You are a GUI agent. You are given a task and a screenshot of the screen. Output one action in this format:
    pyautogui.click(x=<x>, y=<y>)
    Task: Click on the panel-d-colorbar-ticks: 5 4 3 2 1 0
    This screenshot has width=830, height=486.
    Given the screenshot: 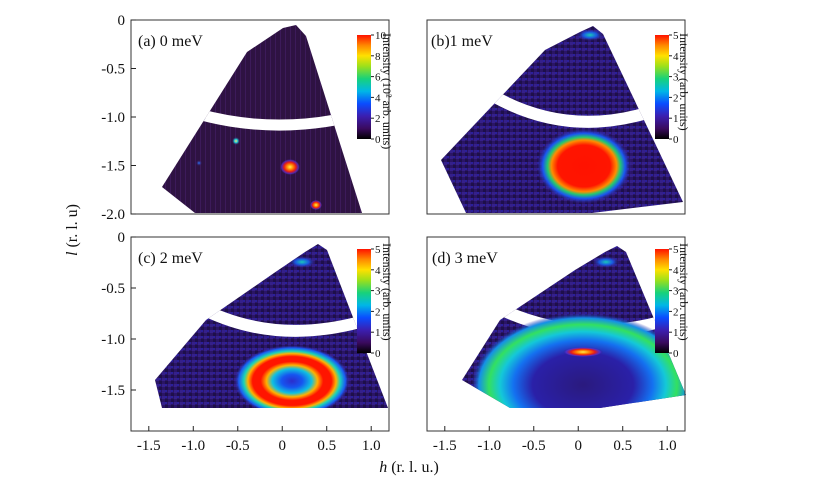 What is the action you would take?
    pyautogui.click(x=674, y=302)
    